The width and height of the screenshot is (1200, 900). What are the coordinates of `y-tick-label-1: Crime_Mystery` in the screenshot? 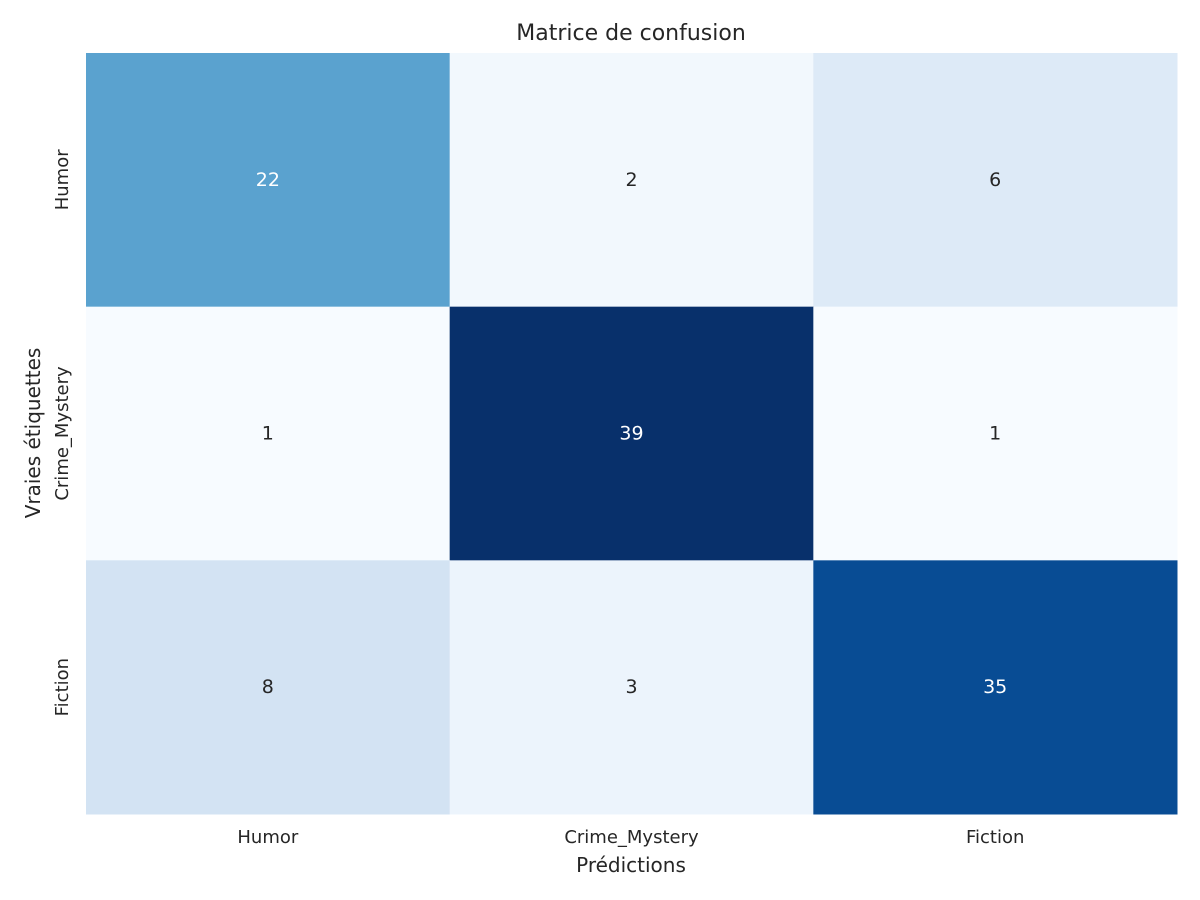 It's located at (62, 433).